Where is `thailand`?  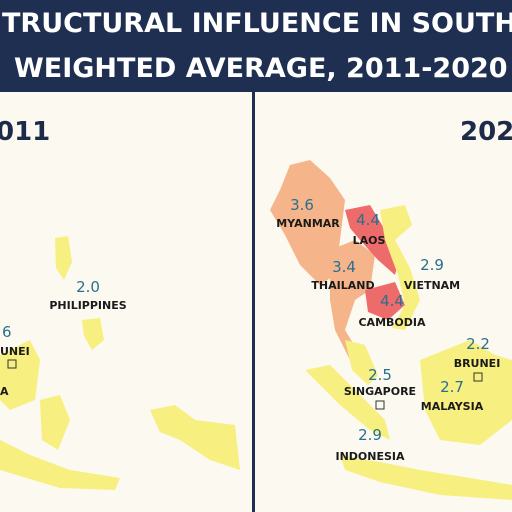 thailand is located at coordinates (352, 300).